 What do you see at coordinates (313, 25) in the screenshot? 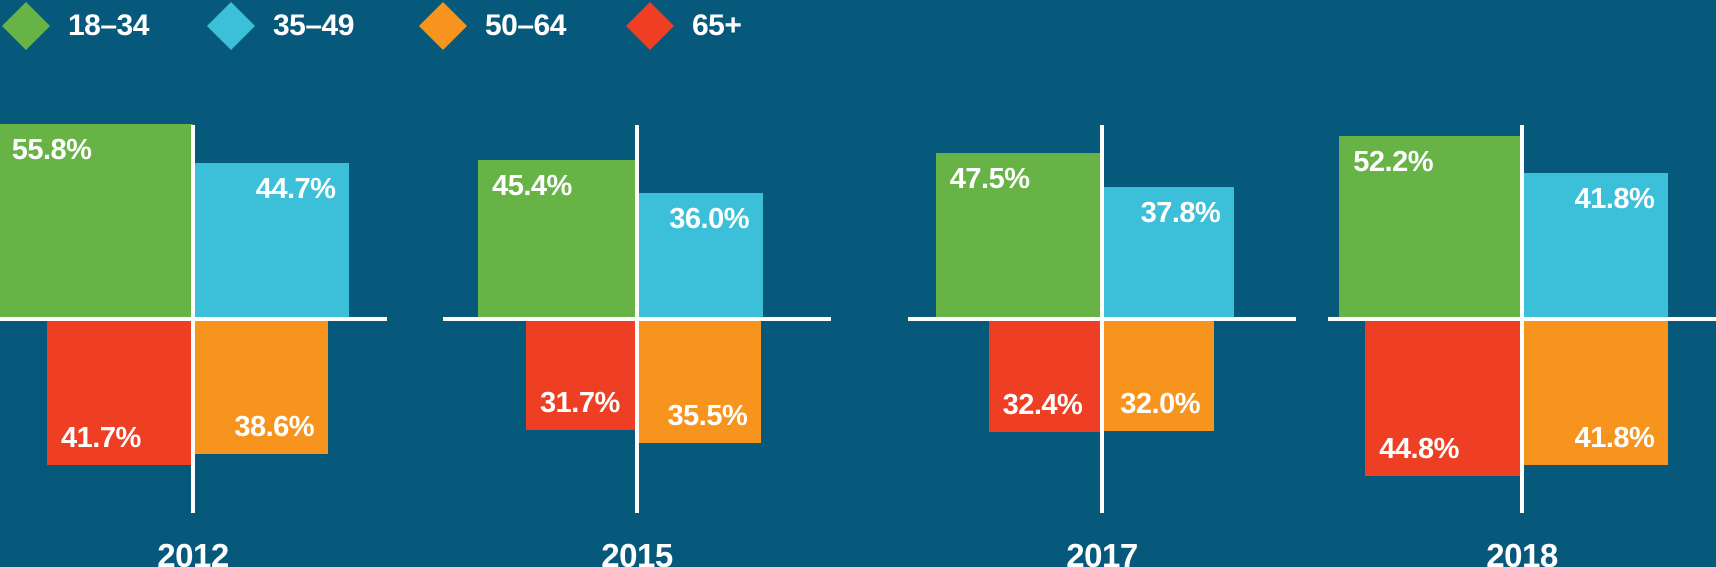
I see `legend-label: 35–49` at bounding box center [313, 25].